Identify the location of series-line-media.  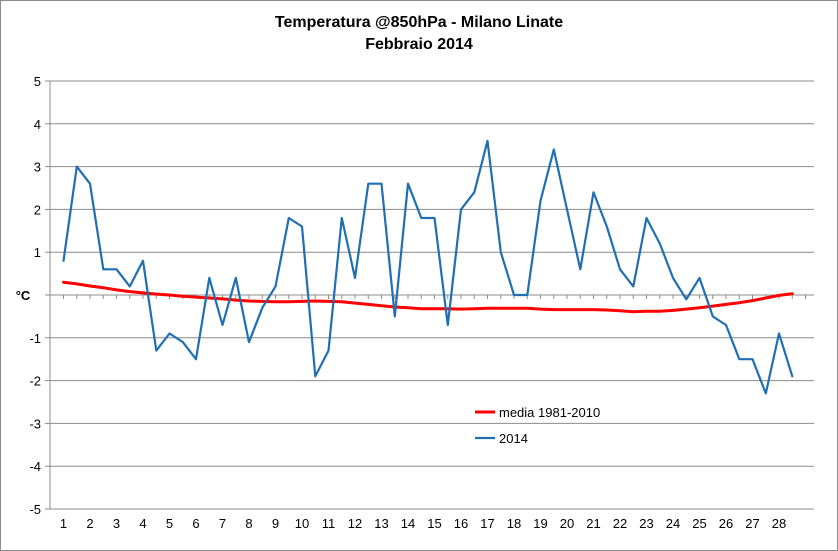
(428, 297).